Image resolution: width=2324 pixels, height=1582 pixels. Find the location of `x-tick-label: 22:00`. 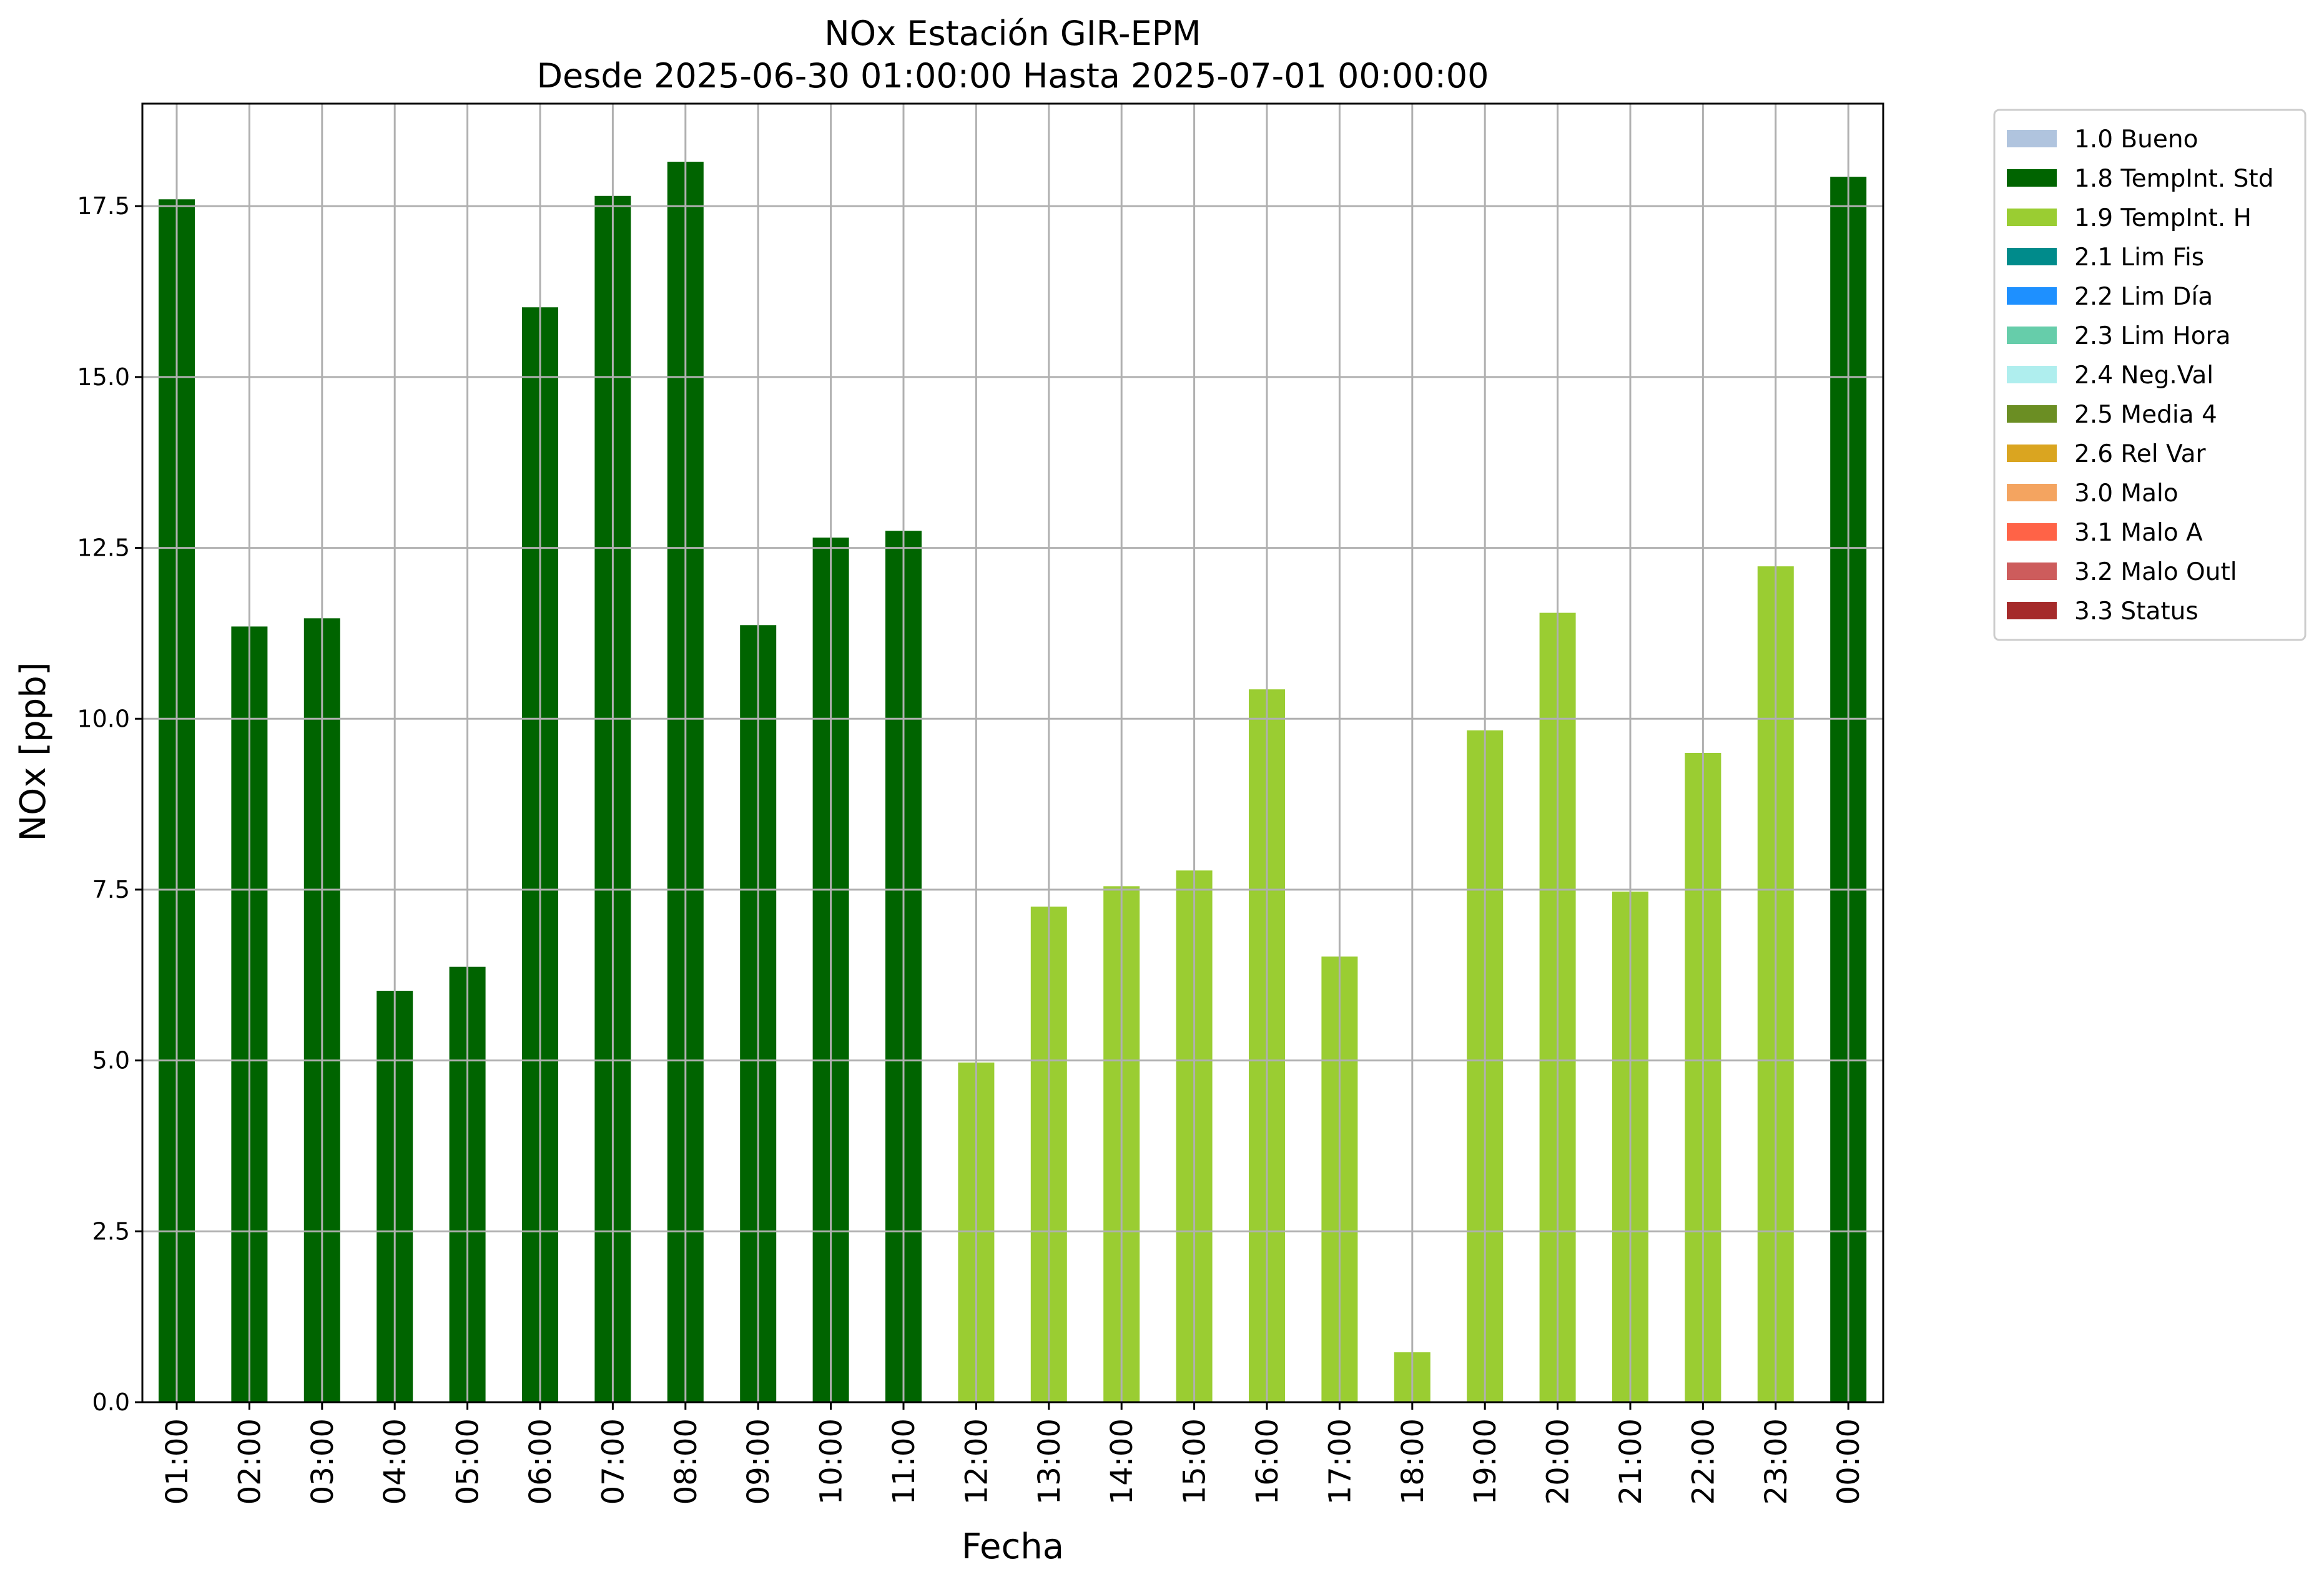

x-tick-label: 22:00 is located at coordinates (1703, 1461).